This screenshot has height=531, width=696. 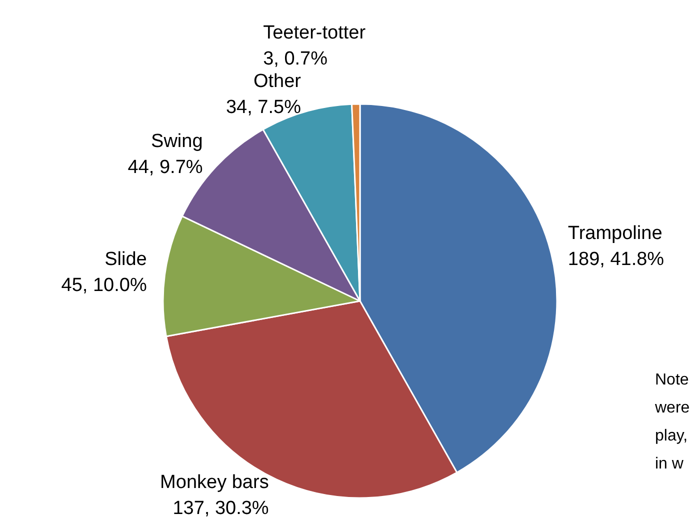 What do you see at coordinates (177, 141) in the screenshot?
I see `slice-label: Swing` at bounding box center [177, 141].